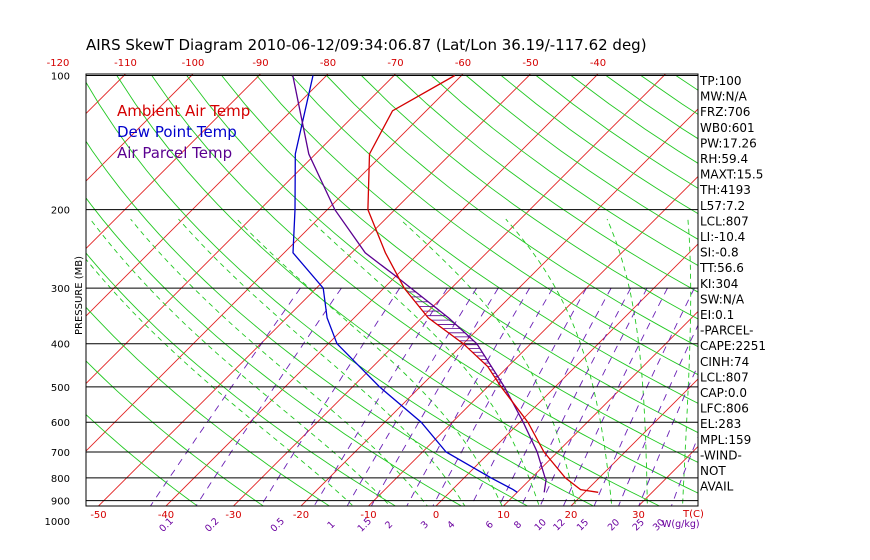  What do you see at coordinates (98, 515) in the screenshot?
I see `x-tick-label: -50` at bounding box center [98, 515].